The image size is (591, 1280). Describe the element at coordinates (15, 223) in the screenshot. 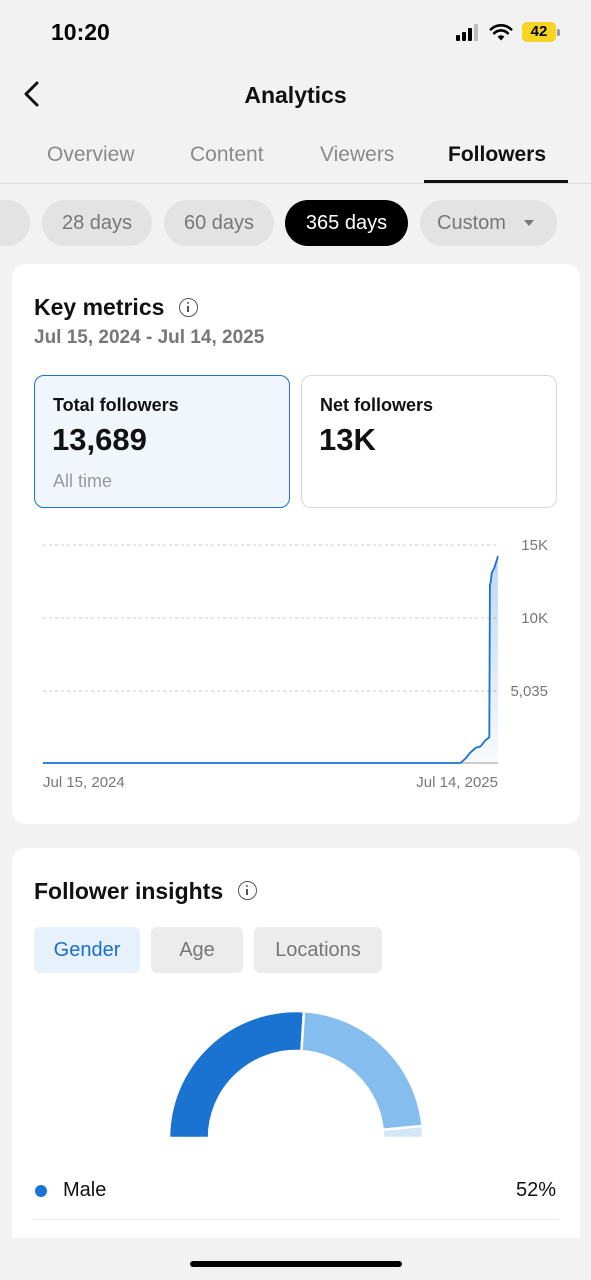

I see `chip-7-days-partial` at that location.